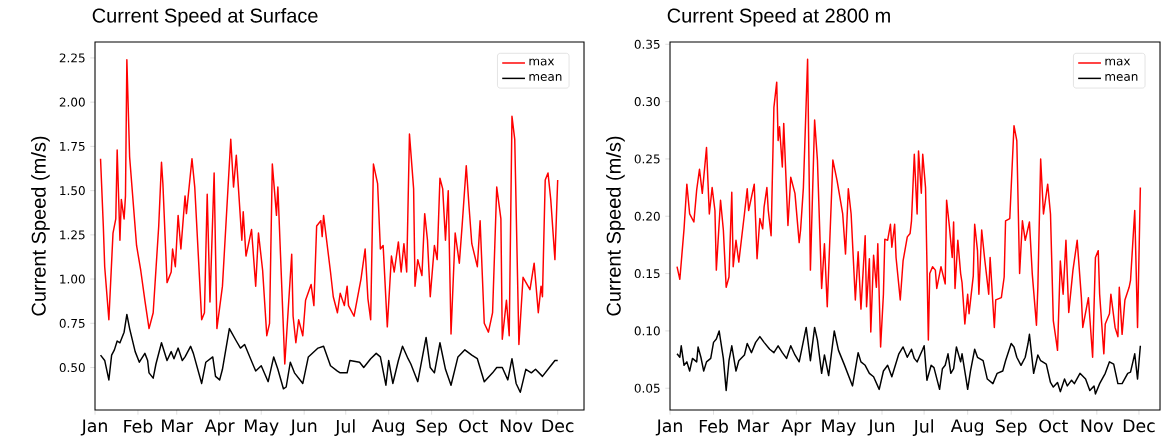 The width and height of the screenshot is (1174, 443). What do you see at coordinates (778, 17) in the screenshot?
I see `chart-title: Current Speed at 2800 m` at bounding box center [778, 17].